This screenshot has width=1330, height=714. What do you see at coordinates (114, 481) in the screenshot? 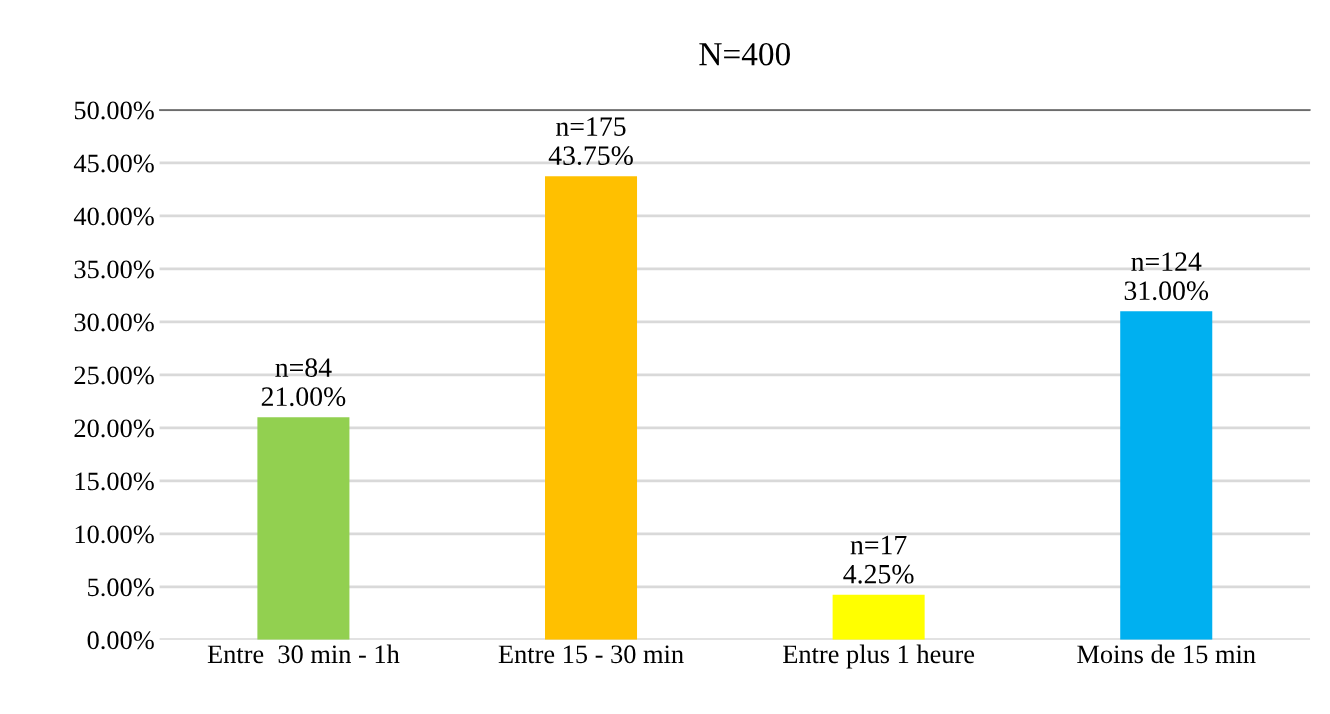
I see `y-tick-label: 15.00%` at bounding box center [114, 481].